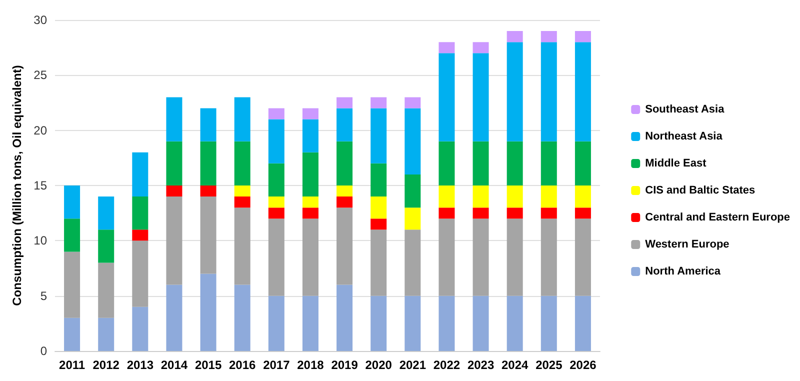 The image size is (800, 381). I want to click on y-tick-label: 0, so click(44, 351).